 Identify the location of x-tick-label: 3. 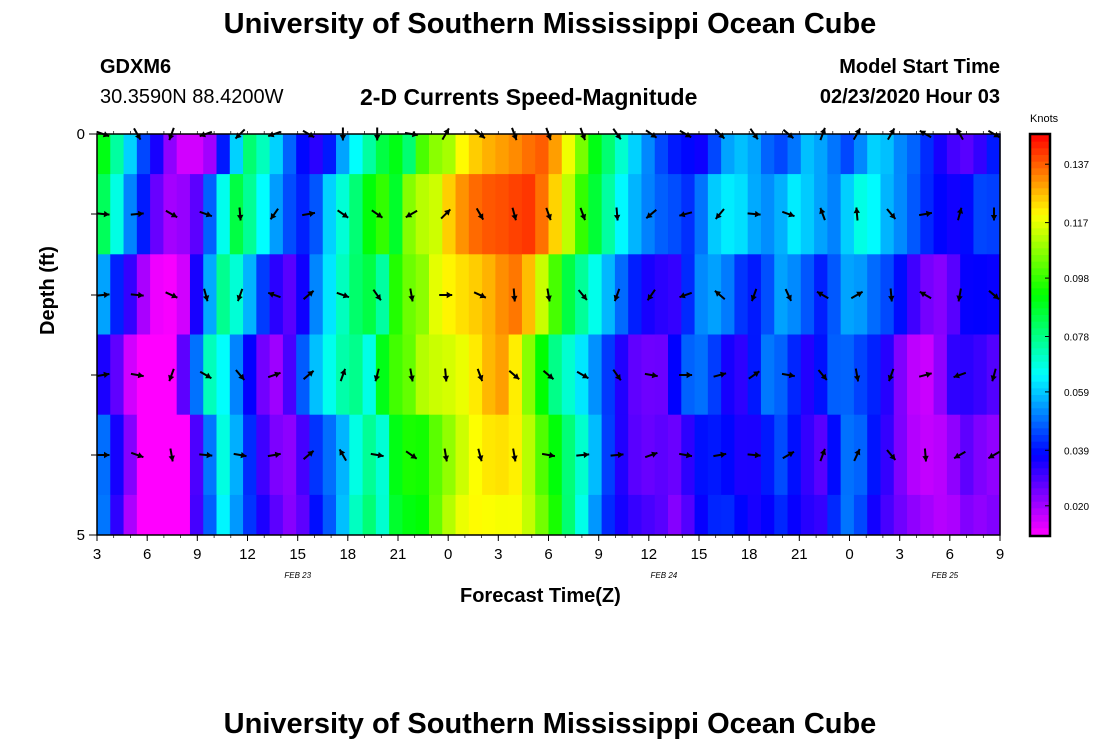
(97, 554).